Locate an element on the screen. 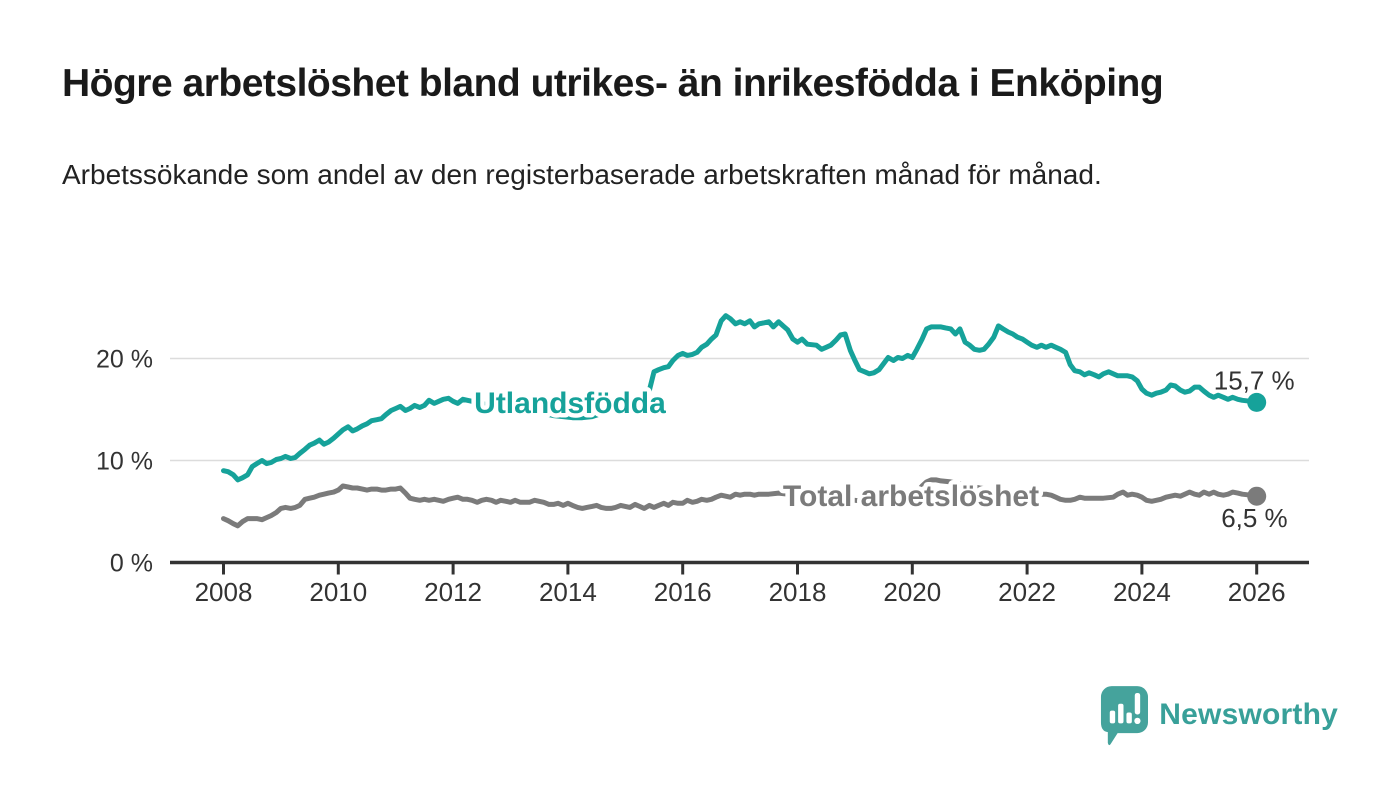 This screenshot has width=1400, height=794. newsworthy-logo-icon is located at coordinates (1125, 716).